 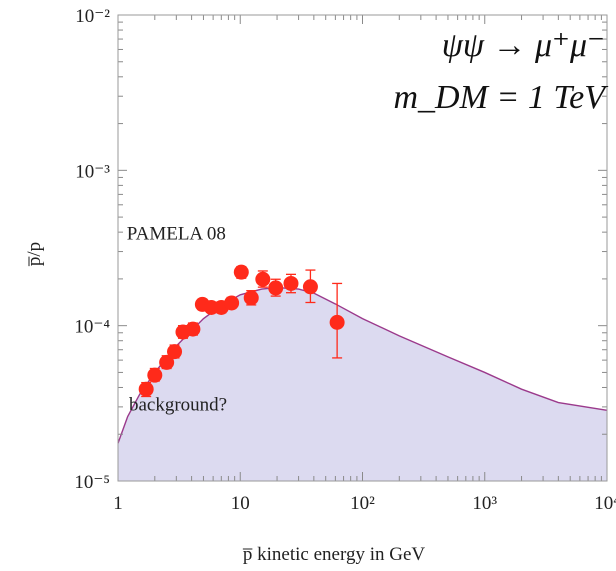 What do you see at coordinates (501, 97) in the screenshot?
I see `chart-title-line-2: m_DM = 1 TeV` at bounding box center [501, 97].